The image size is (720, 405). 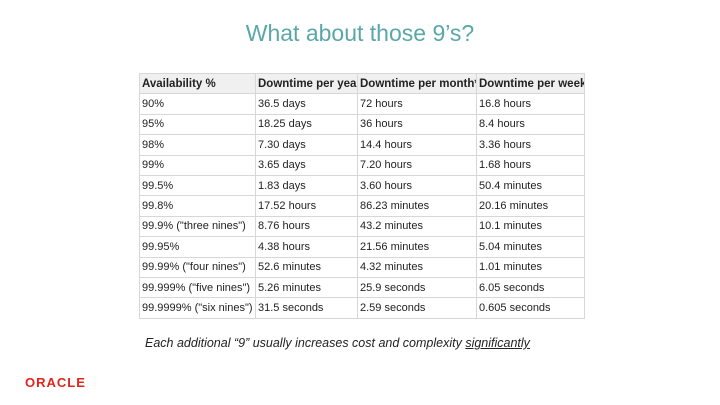 What do you see at coordinates (306, 247) in the screenshot?
I see `table-cell: 4.38 hours` at bounding box center [306, 247].